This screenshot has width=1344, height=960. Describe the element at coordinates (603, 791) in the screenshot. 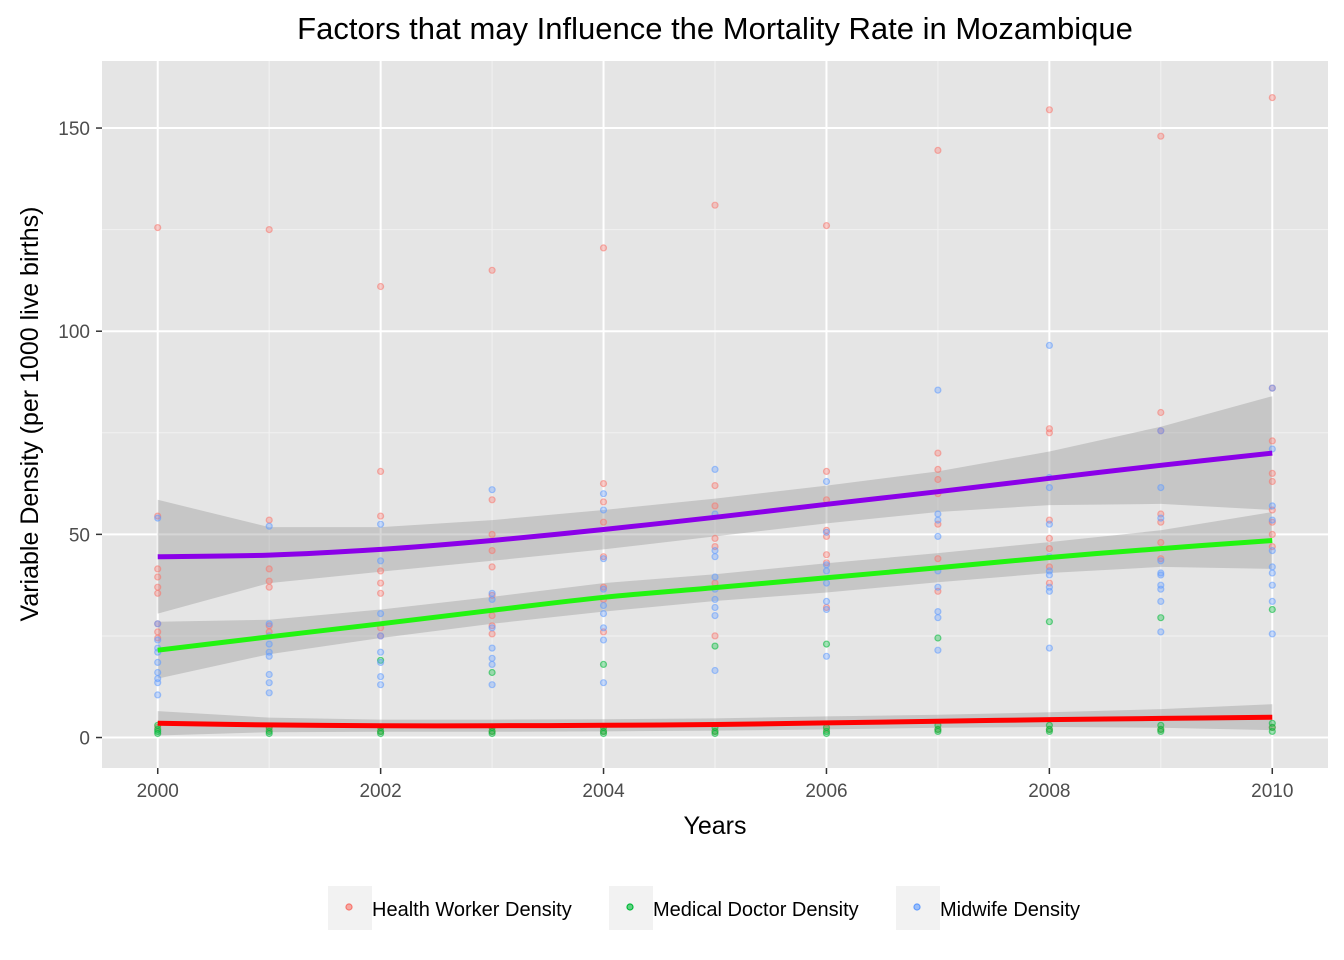

I see `x-tick-label: 2004` at that location.